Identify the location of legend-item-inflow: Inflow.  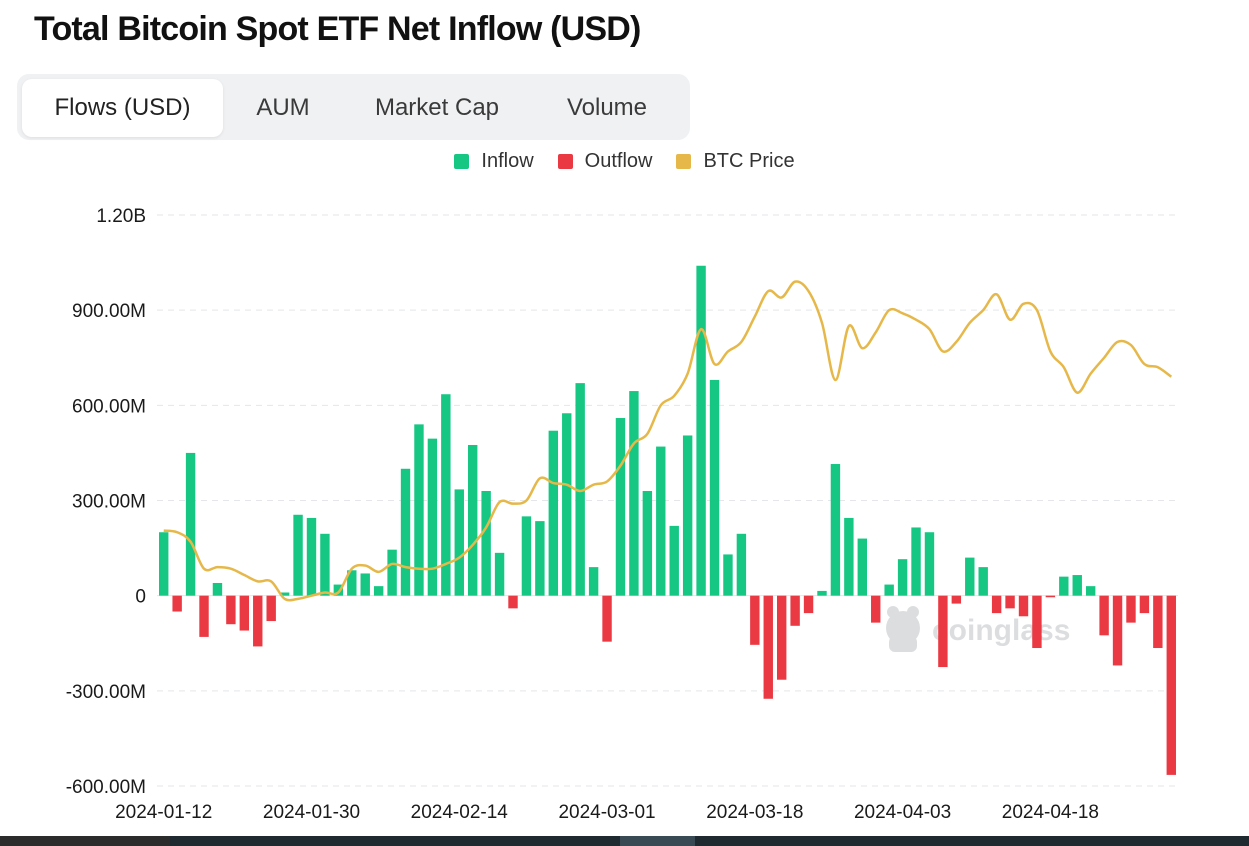
(494, 161).